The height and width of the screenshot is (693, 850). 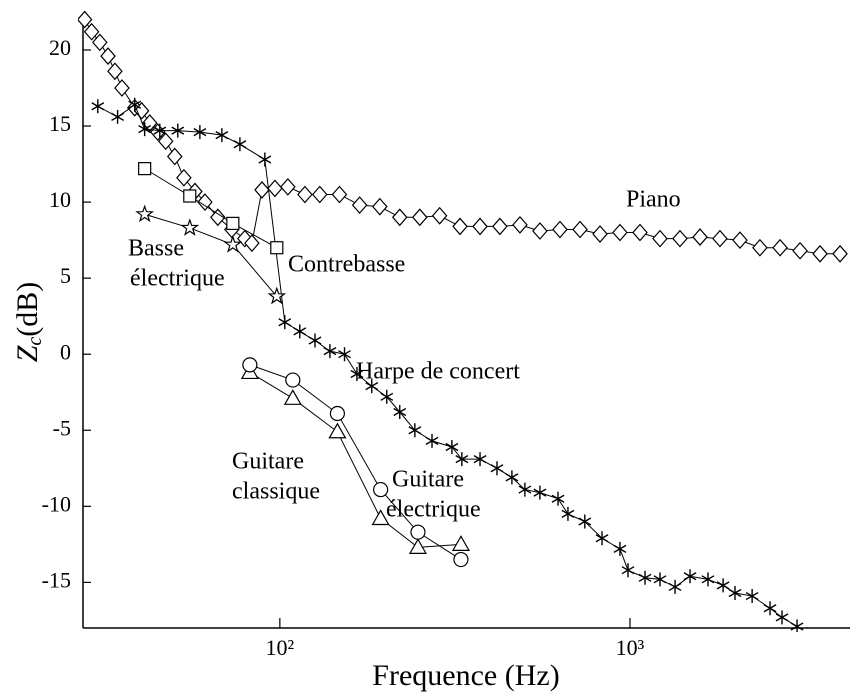 I want to click on y-label-main: Z, so click(x=27, y=353).